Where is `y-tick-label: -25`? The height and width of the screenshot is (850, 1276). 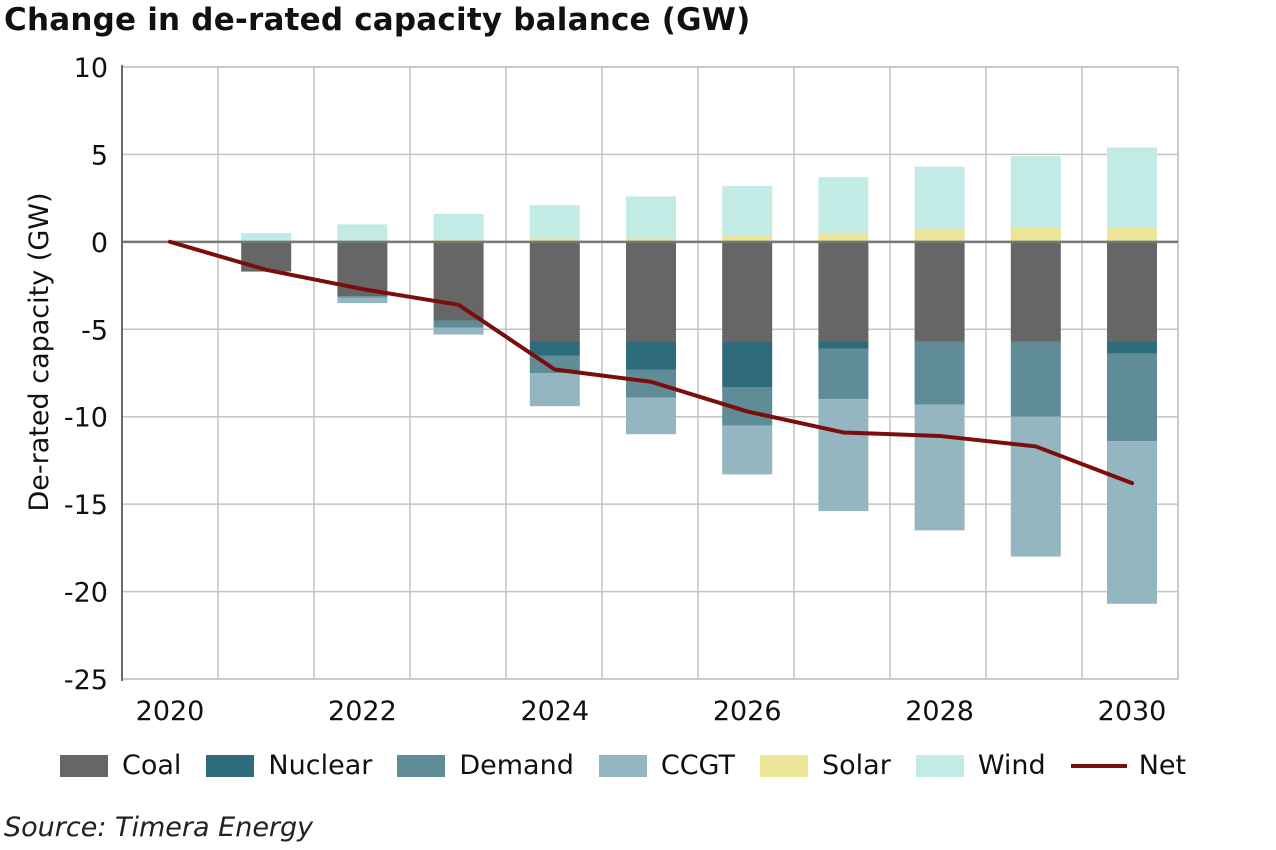
y-tick-label: -25 is located at coordinates (86, 680).